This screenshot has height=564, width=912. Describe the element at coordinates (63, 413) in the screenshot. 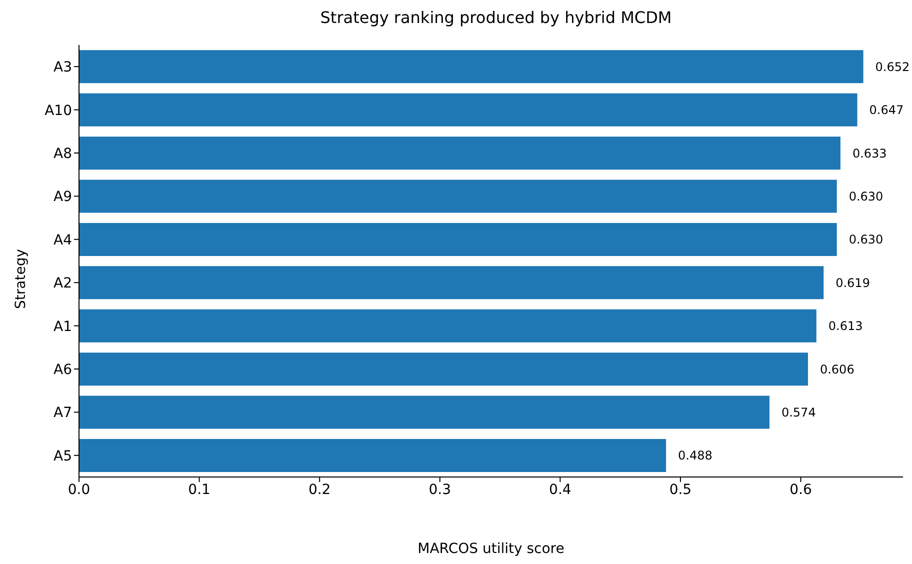

I see `y-tick-label: A7` at that location.